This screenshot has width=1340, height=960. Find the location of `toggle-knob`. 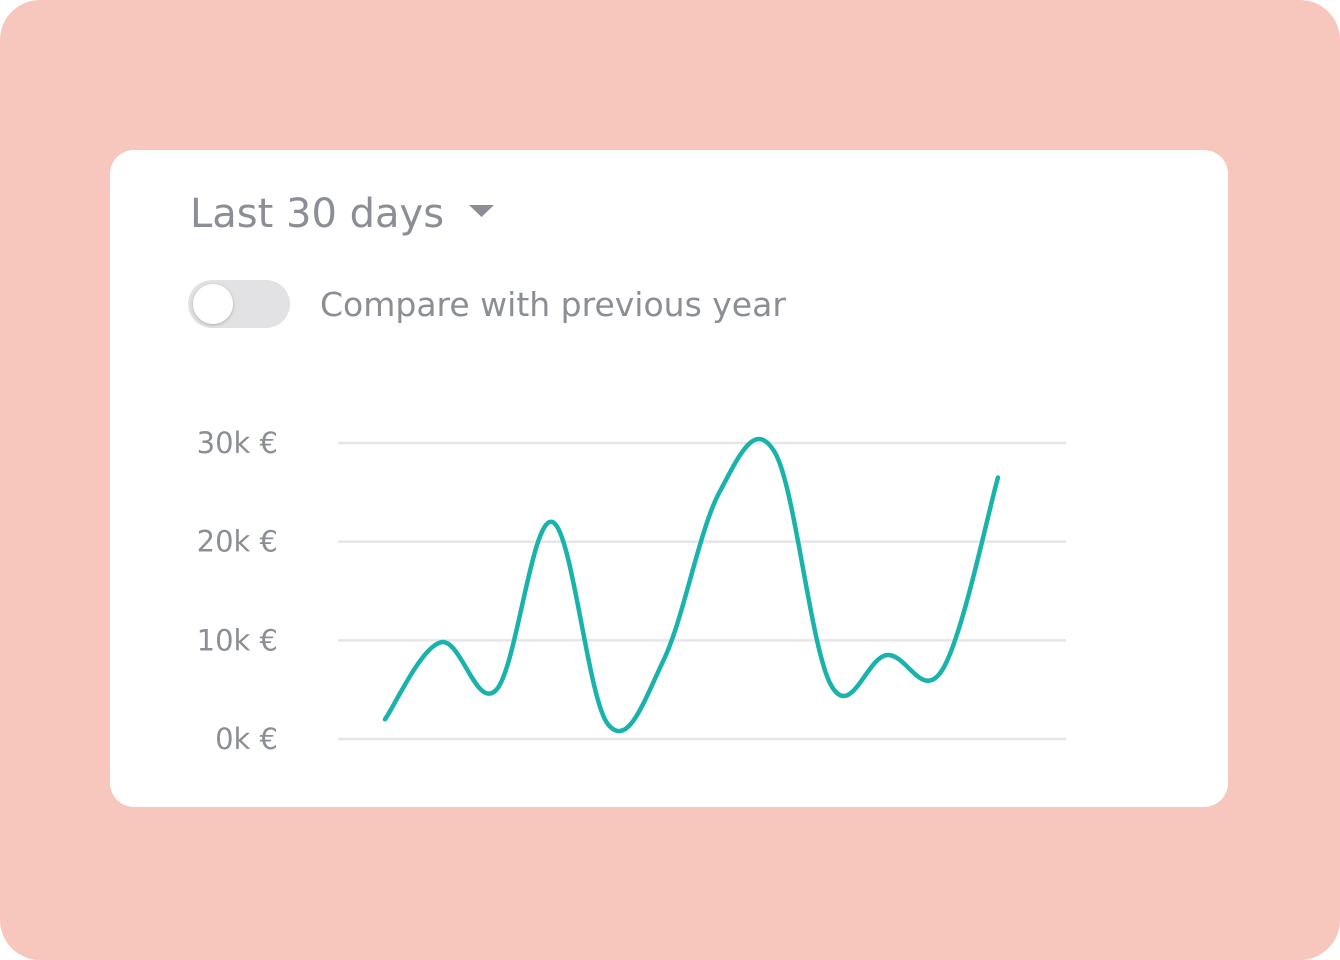

toggle-knob is located at coordinates (213, 304).